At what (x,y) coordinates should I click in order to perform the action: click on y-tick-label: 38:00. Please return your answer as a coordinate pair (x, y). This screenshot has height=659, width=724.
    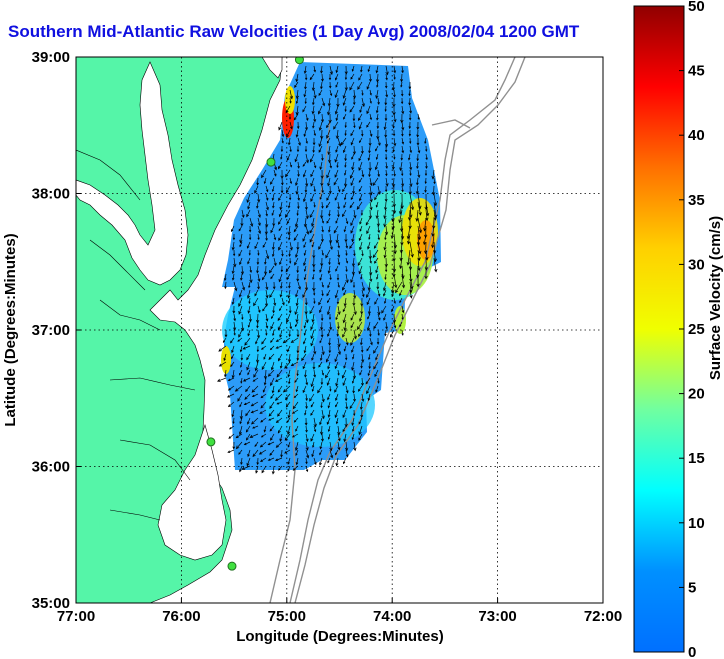
    Looking at the image, I should click on (51, 194).